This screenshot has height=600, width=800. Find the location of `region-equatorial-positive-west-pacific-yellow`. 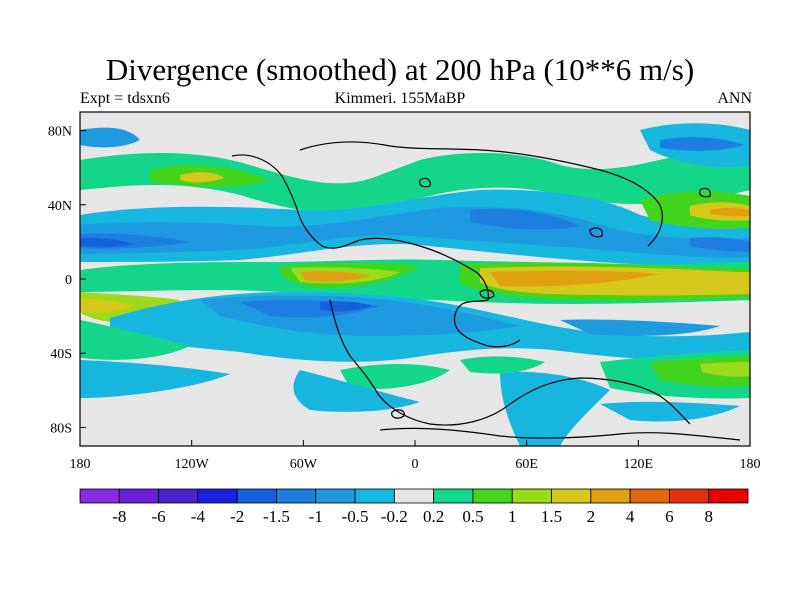

region-equatorial-positive-west-pacific-yellow is located at coordinates (107, 305).